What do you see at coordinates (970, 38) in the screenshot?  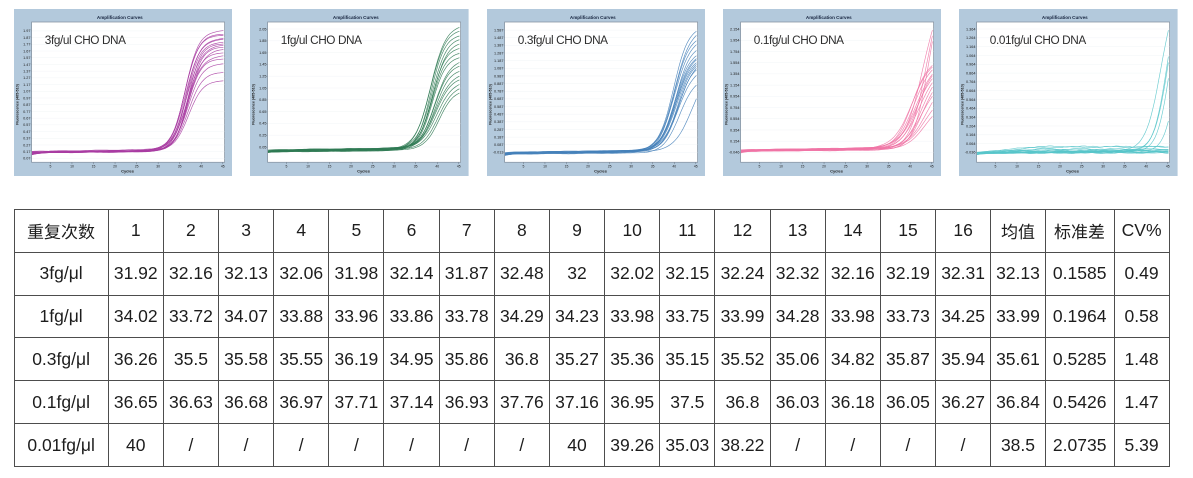 I see `svg-text: 1.264` at bounding box center [970, 38].